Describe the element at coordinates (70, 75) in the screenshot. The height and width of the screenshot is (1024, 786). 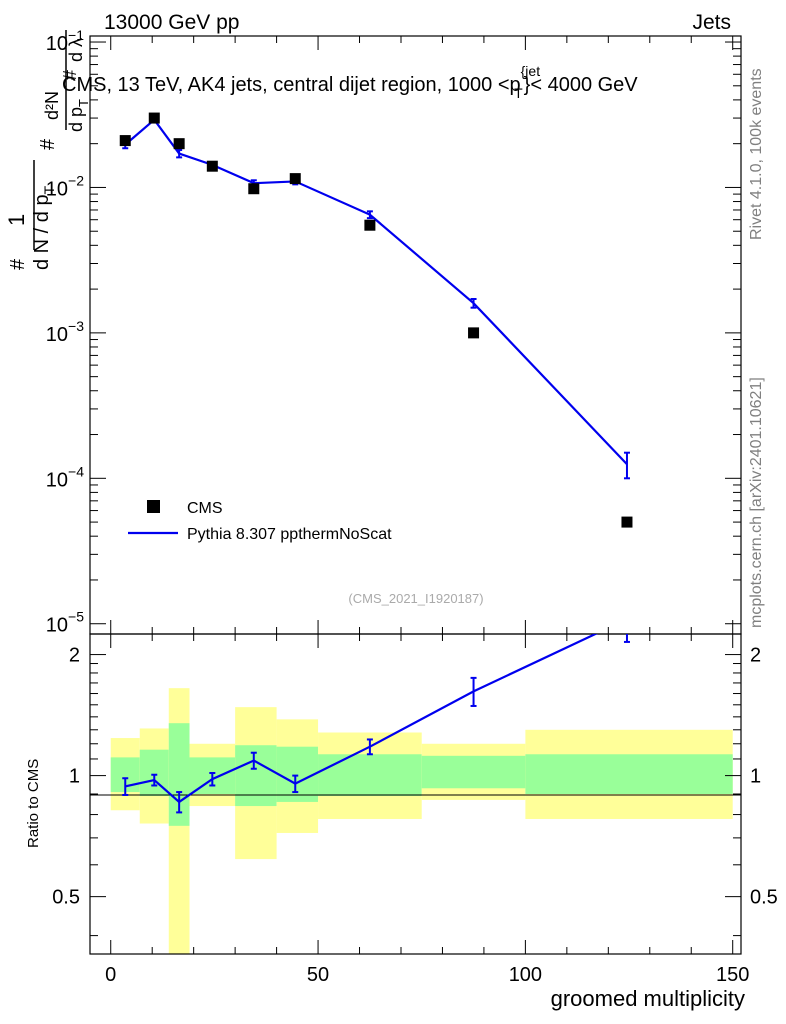
I see `ylabel-hash-3: #` at that location.